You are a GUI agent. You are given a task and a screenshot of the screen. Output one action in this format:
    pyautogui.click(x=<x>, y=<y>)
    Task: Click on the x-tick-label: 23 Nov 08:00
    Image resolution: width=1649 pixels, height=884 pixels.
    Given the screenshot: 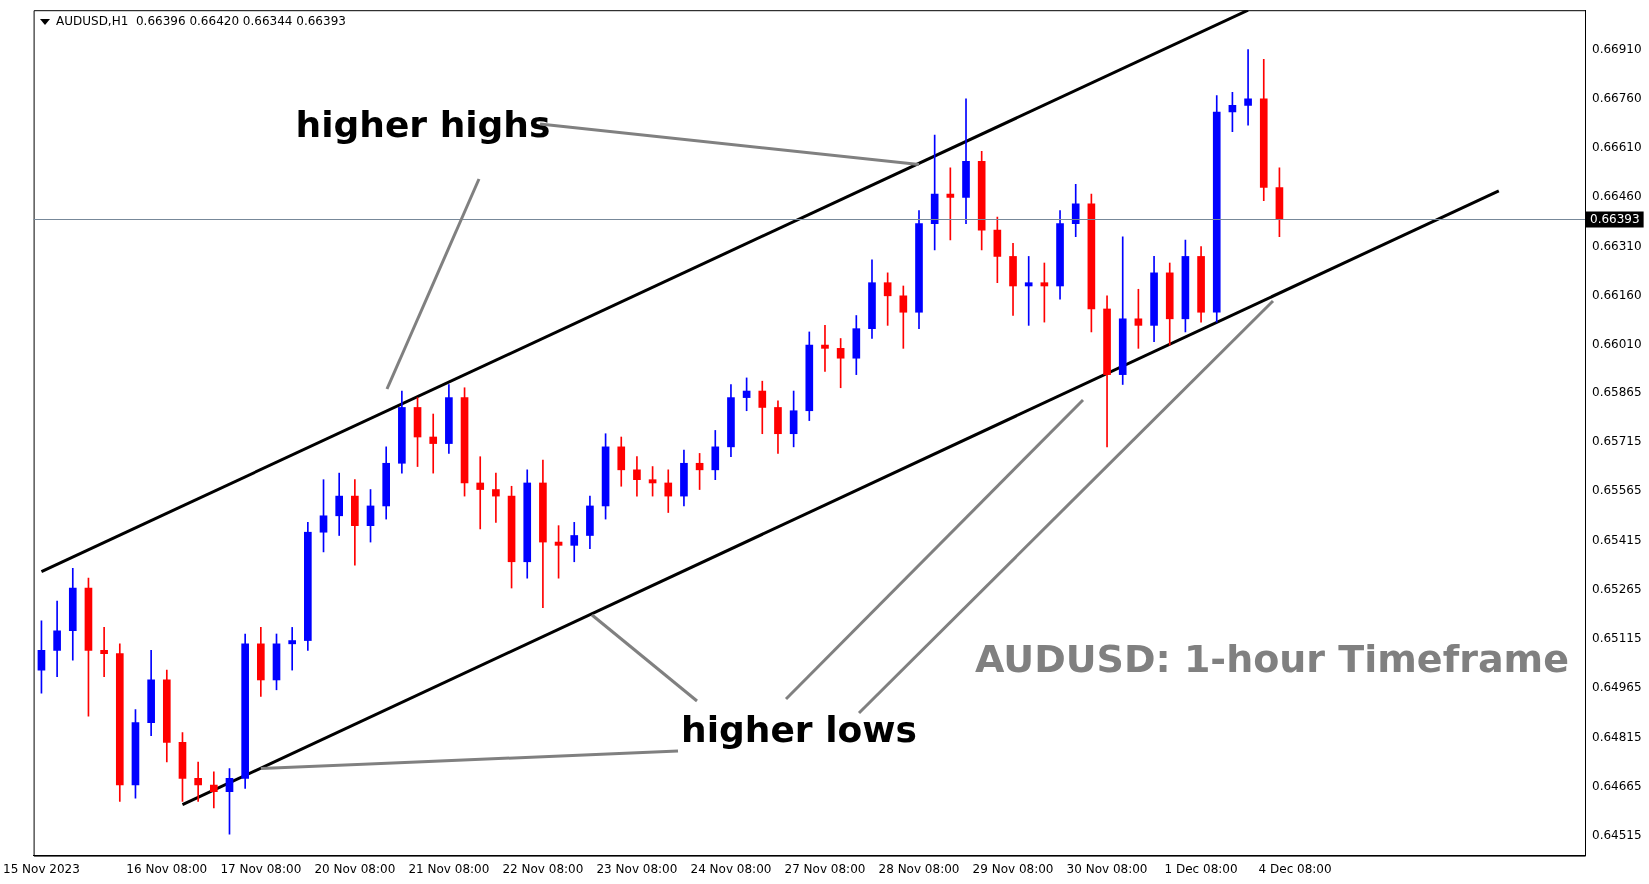 What is the action you would take?
    pyautogui.click(x=637, y=868)
    